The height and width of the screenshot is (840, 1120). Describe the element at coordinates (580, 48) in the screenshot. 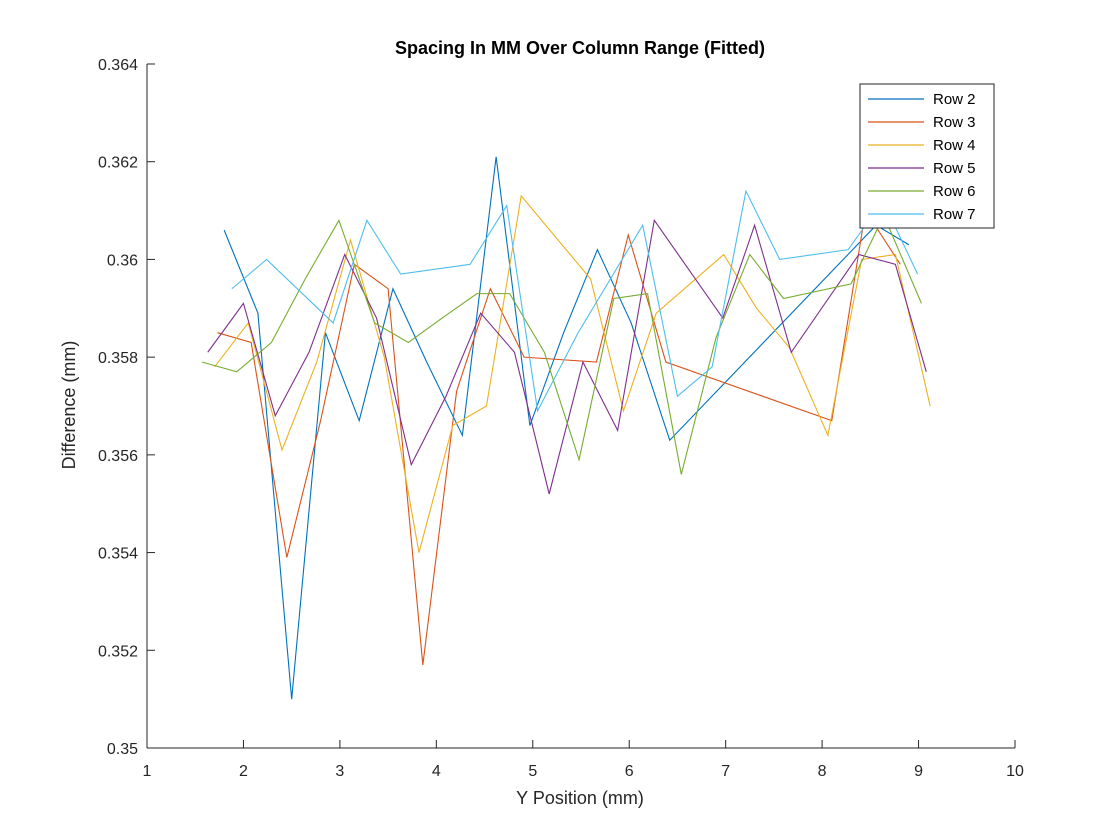

I see `chart-title: Spacing In MM Over Column Range (Fitted)` at that location.